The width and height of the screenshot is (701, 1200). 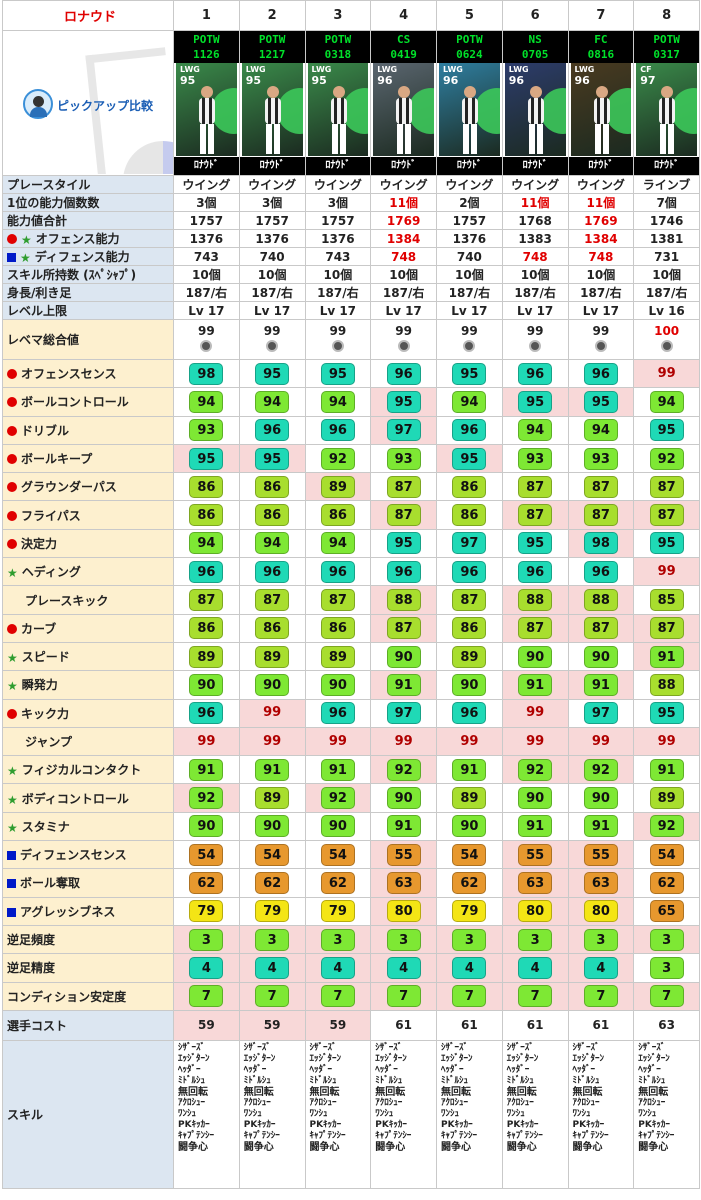 What do you see at coordinates (206, 854) in the screenshot?
I see `stat-badge: 54` at bounding box center [206, 854].